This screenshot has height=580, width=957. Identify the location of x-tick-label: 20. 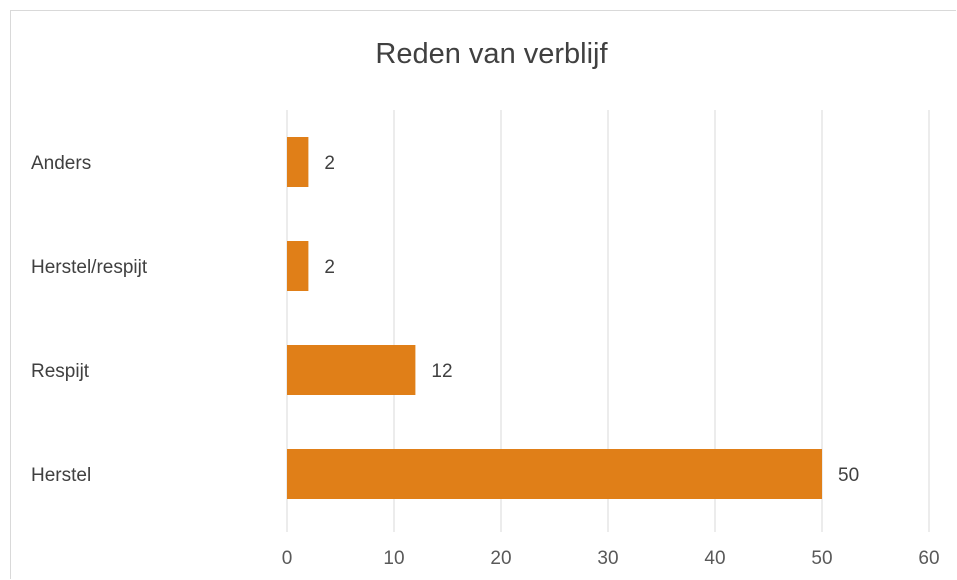
(500, 558).